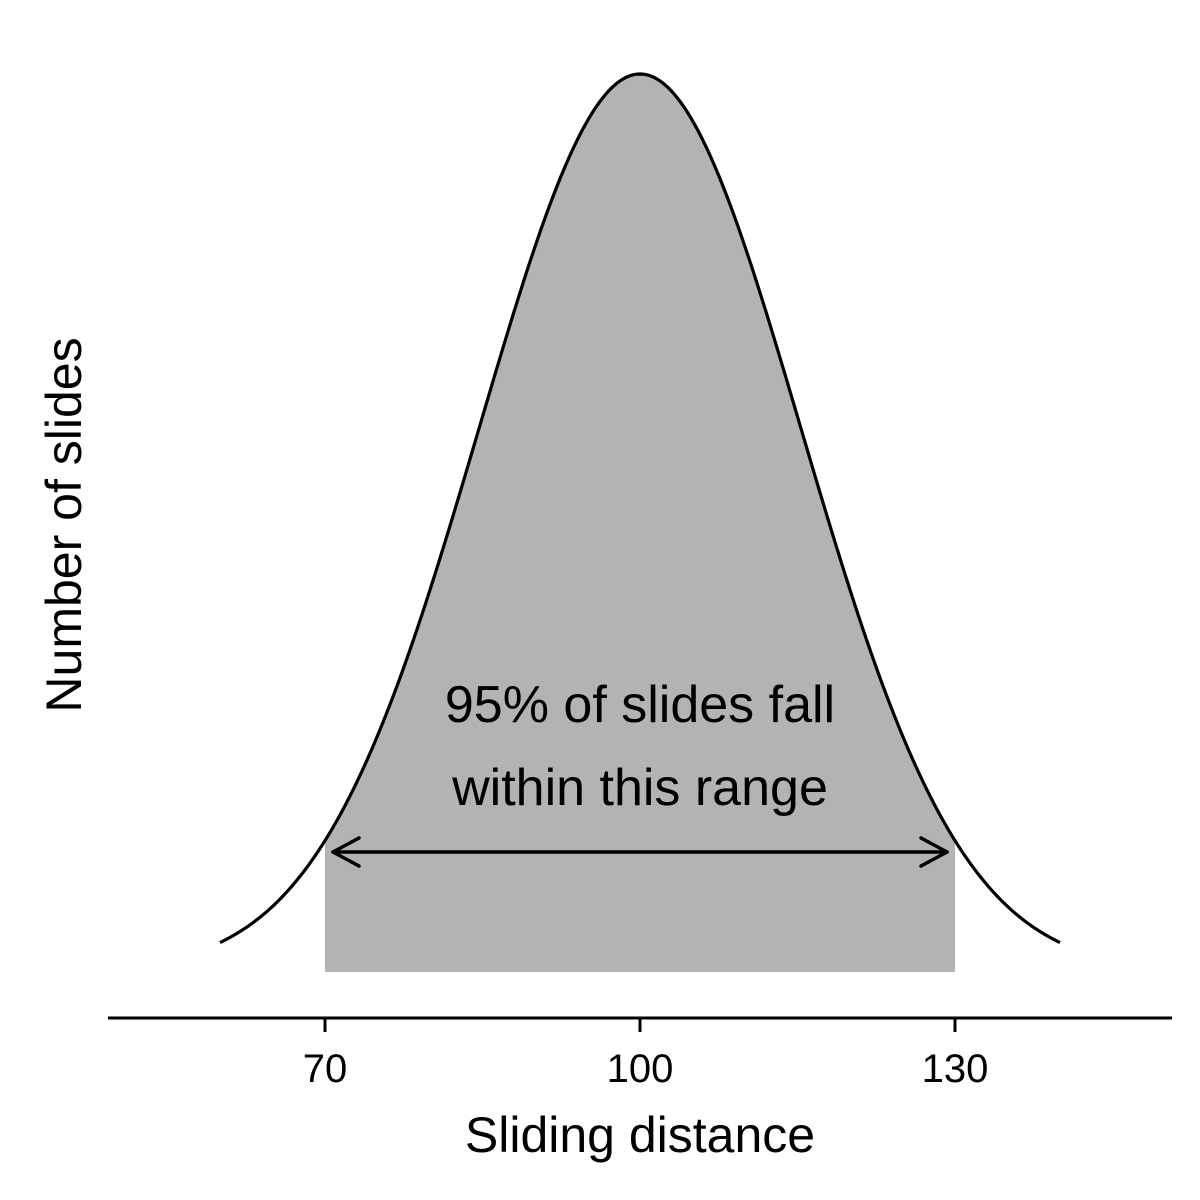 The image size is (1200, 1200). What do you see at coordinates (955, 1069) in the screenshot?
I see `x-tick-label: 130` at bounding box center [955, 1069].